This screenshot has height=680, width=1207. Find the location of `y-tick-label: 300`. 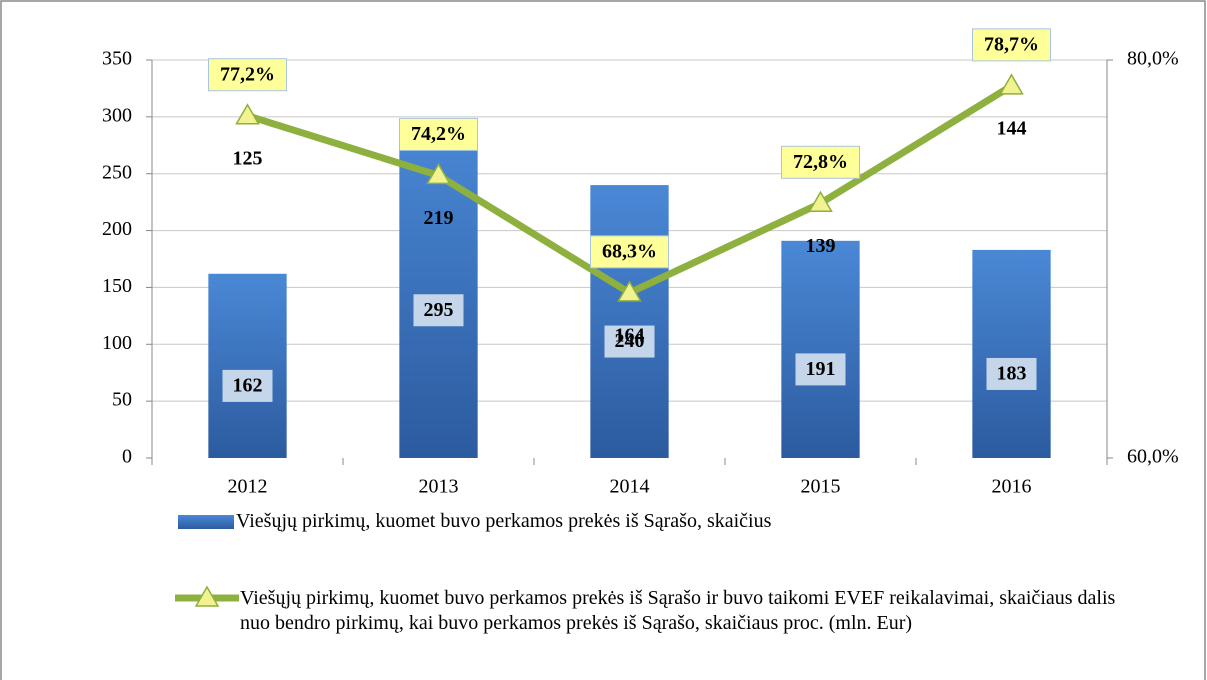

y-tick-label: 300 is located at coordinates (117, 115).